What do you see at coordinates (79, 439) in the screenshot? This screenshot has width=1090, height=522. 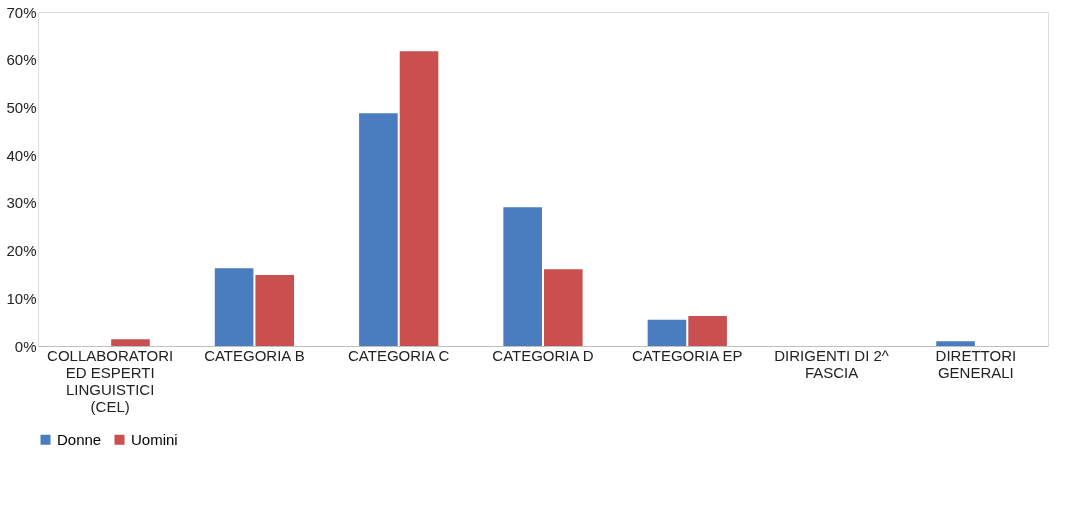 I see `legend-label: Donne` at bounding box center [79, 439].